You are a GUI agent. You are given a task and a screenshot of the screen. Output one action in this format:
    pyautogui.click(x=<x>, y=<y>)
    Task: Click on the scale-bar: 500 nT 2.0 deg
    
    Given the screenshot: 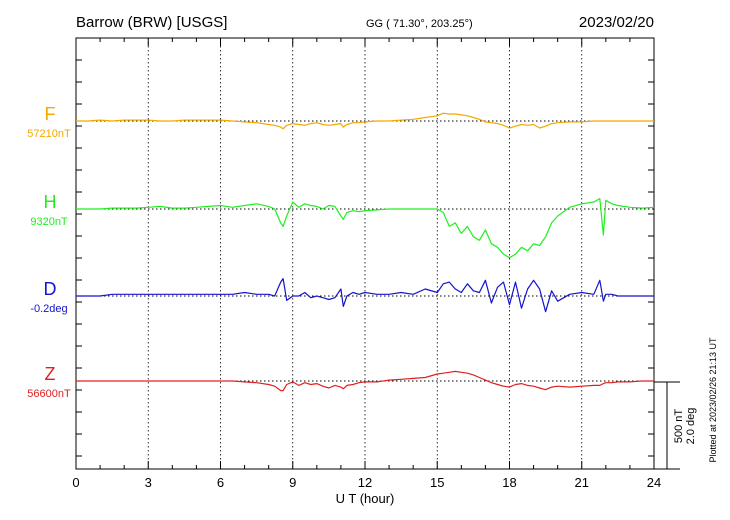 What is the action you would take?
    pyautogui.click(x=675, y=425)
    